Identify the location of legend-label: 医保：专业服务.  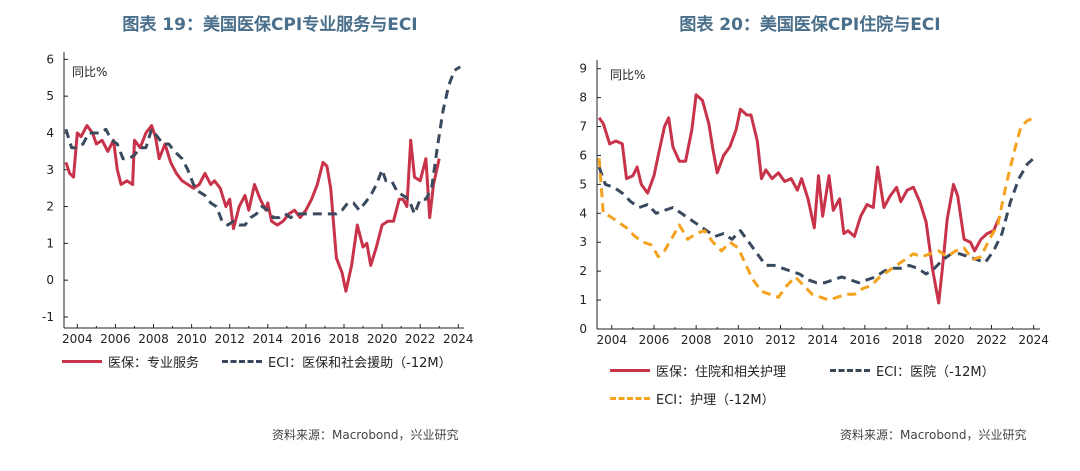
(154, 363).